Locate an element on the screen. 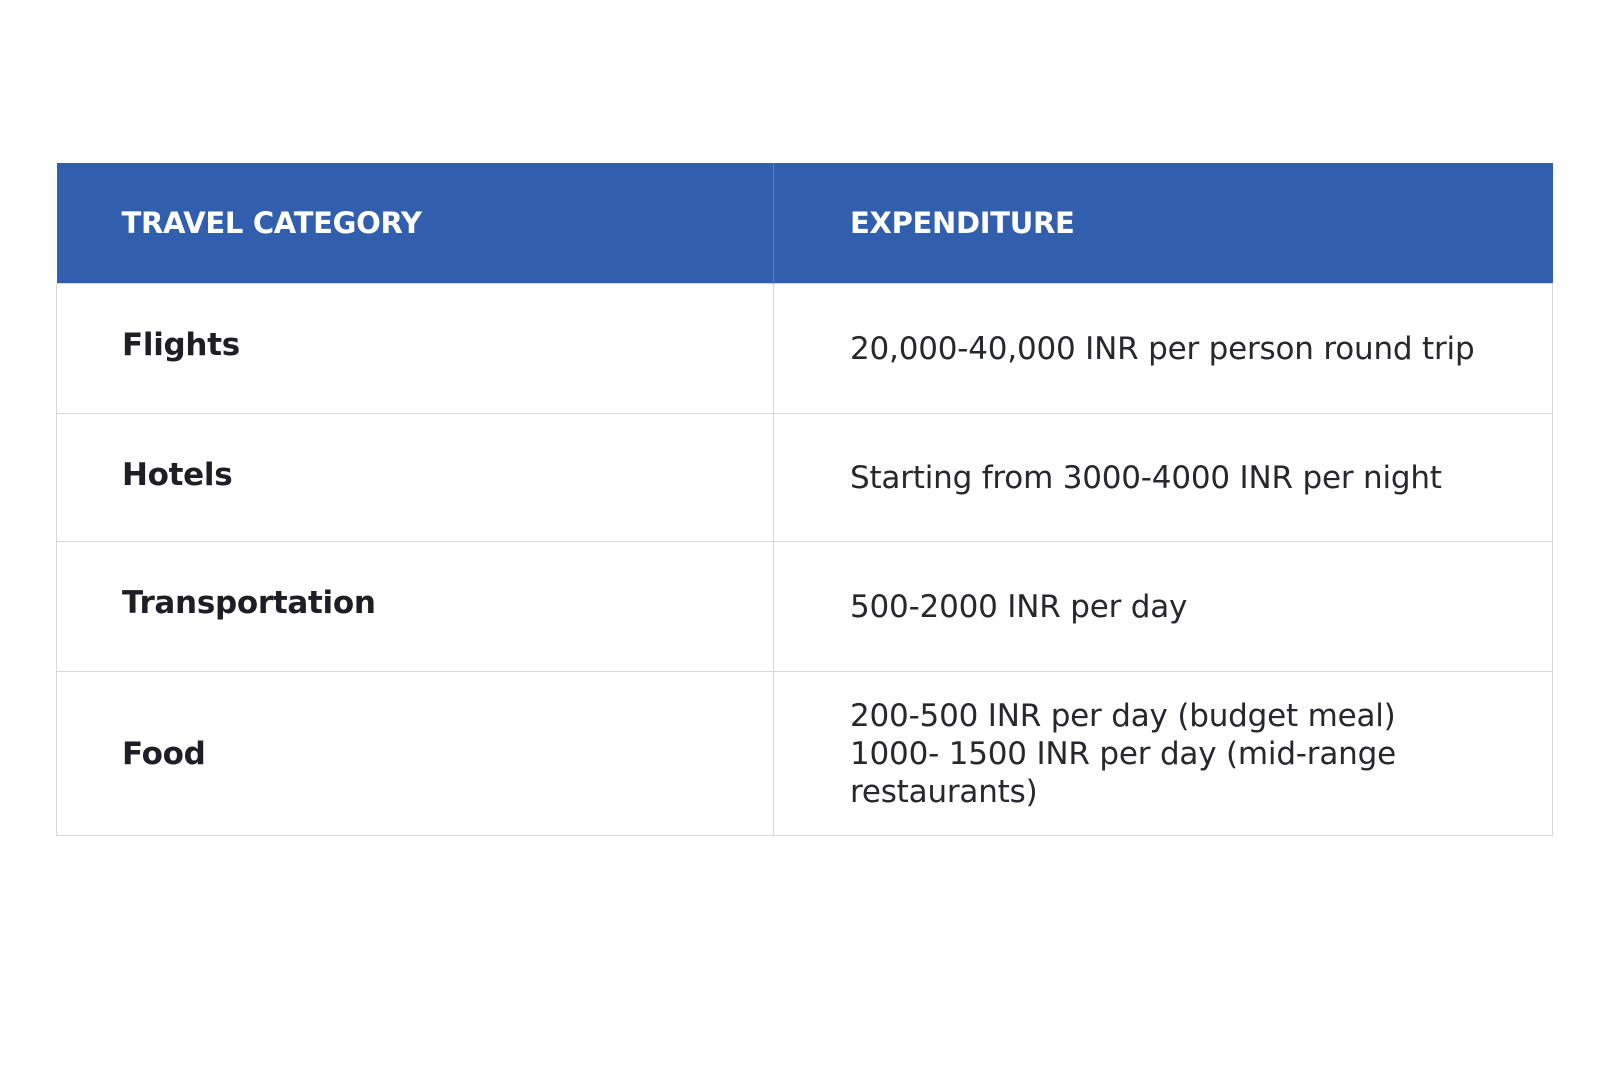  table-header-row: TRAVEL CATEGORY EXPENDITURE is located at coordinates (804, 223).